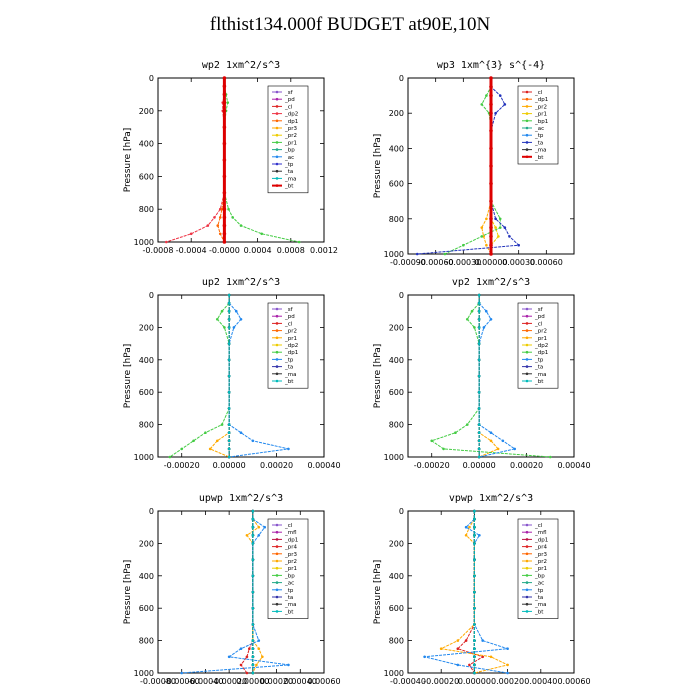 The height and width of the screenshot is (700, 700). What do you see at coordinates (144, 673) in the screenshot?
I see `y-tick-label: 1000` at bounding box center [144, 673].